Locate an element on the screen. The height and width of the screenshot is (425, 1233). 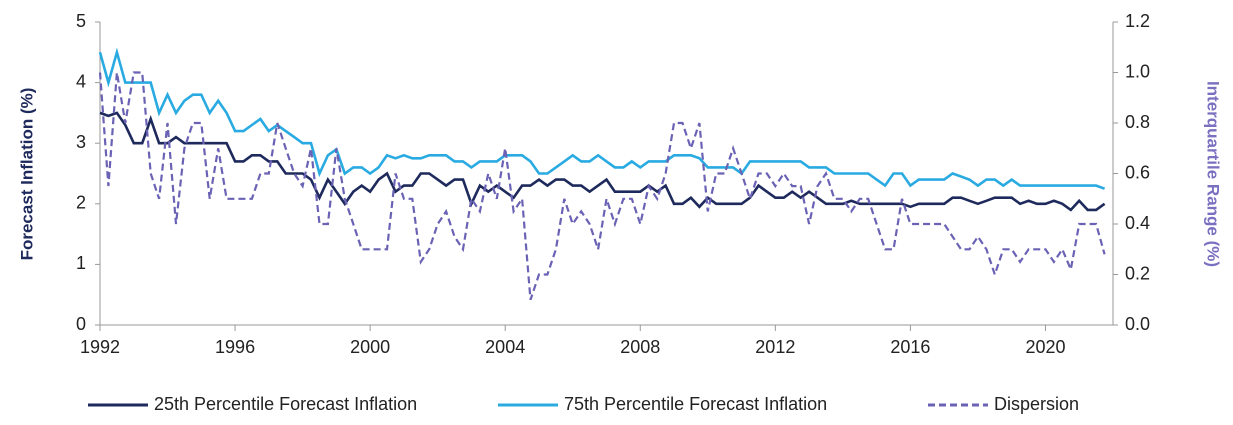
y2-tick-label: 1.0 is located at coordinates (1137, 71).